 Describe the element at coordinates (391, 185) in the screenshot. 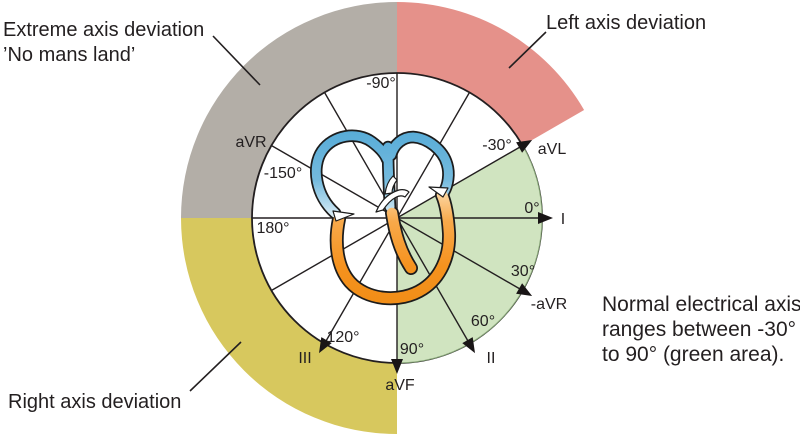

I see `valve-center-blade` at that location.